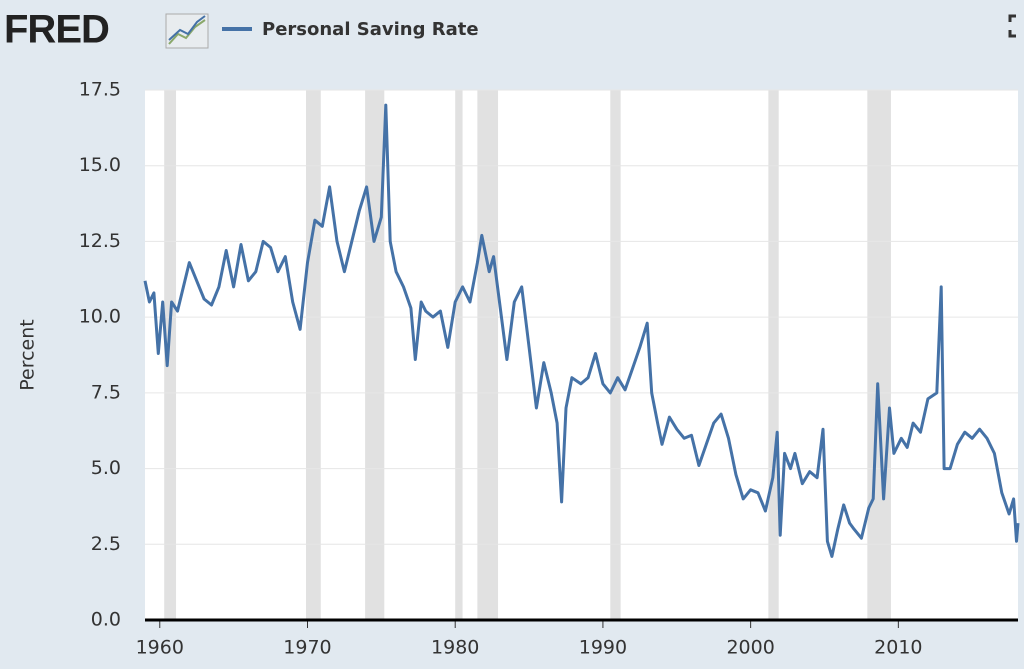 The image size is (1024, 669). I want to click on y-tick-label: 0.0, so click(106, 620).